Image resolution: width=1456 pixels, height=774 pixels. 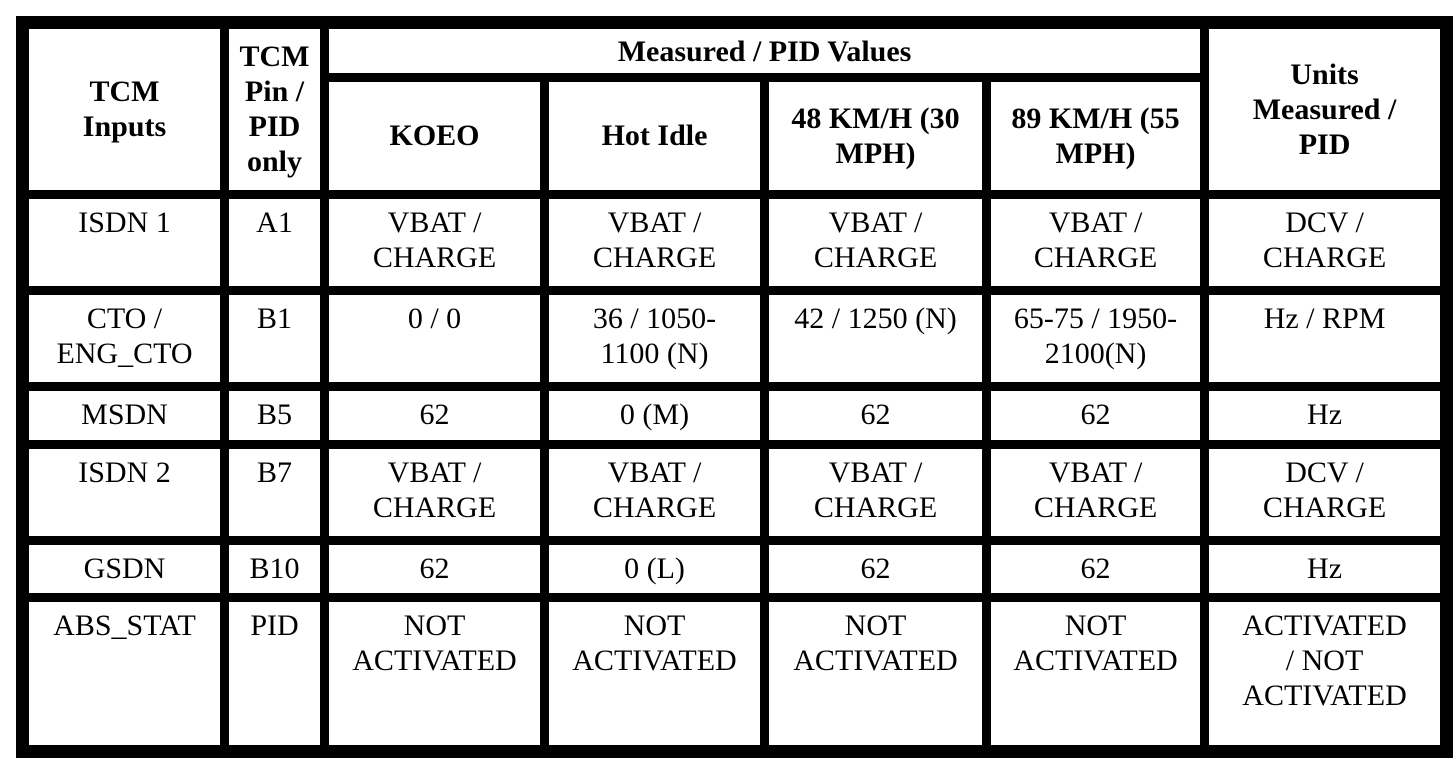 What do you see at coordinates (123, 242) in the screenshot?
I see `cell-input-label: ISDN 1` at bounding box center [123, 242].